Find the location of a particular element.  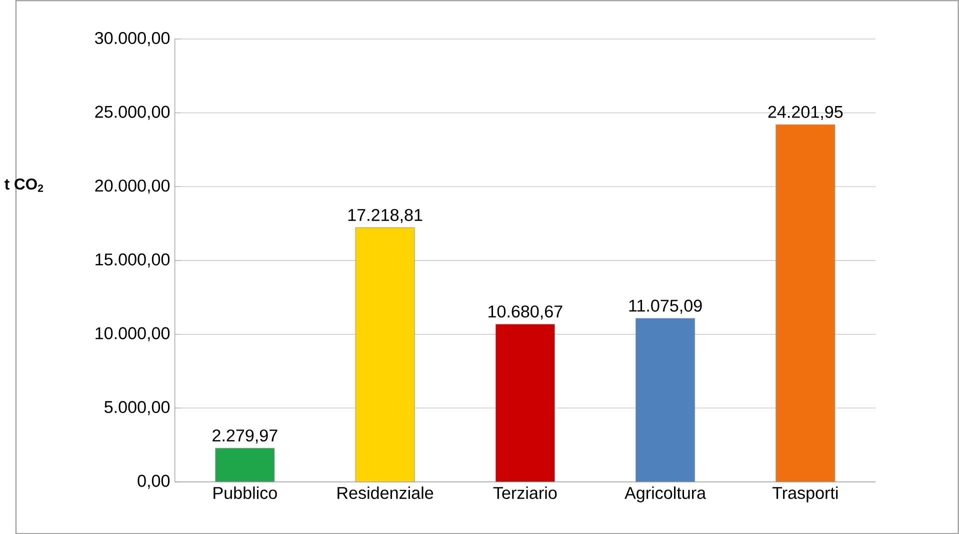

y-tick-label: 30.000,00 is located at coordinates (132, 39).